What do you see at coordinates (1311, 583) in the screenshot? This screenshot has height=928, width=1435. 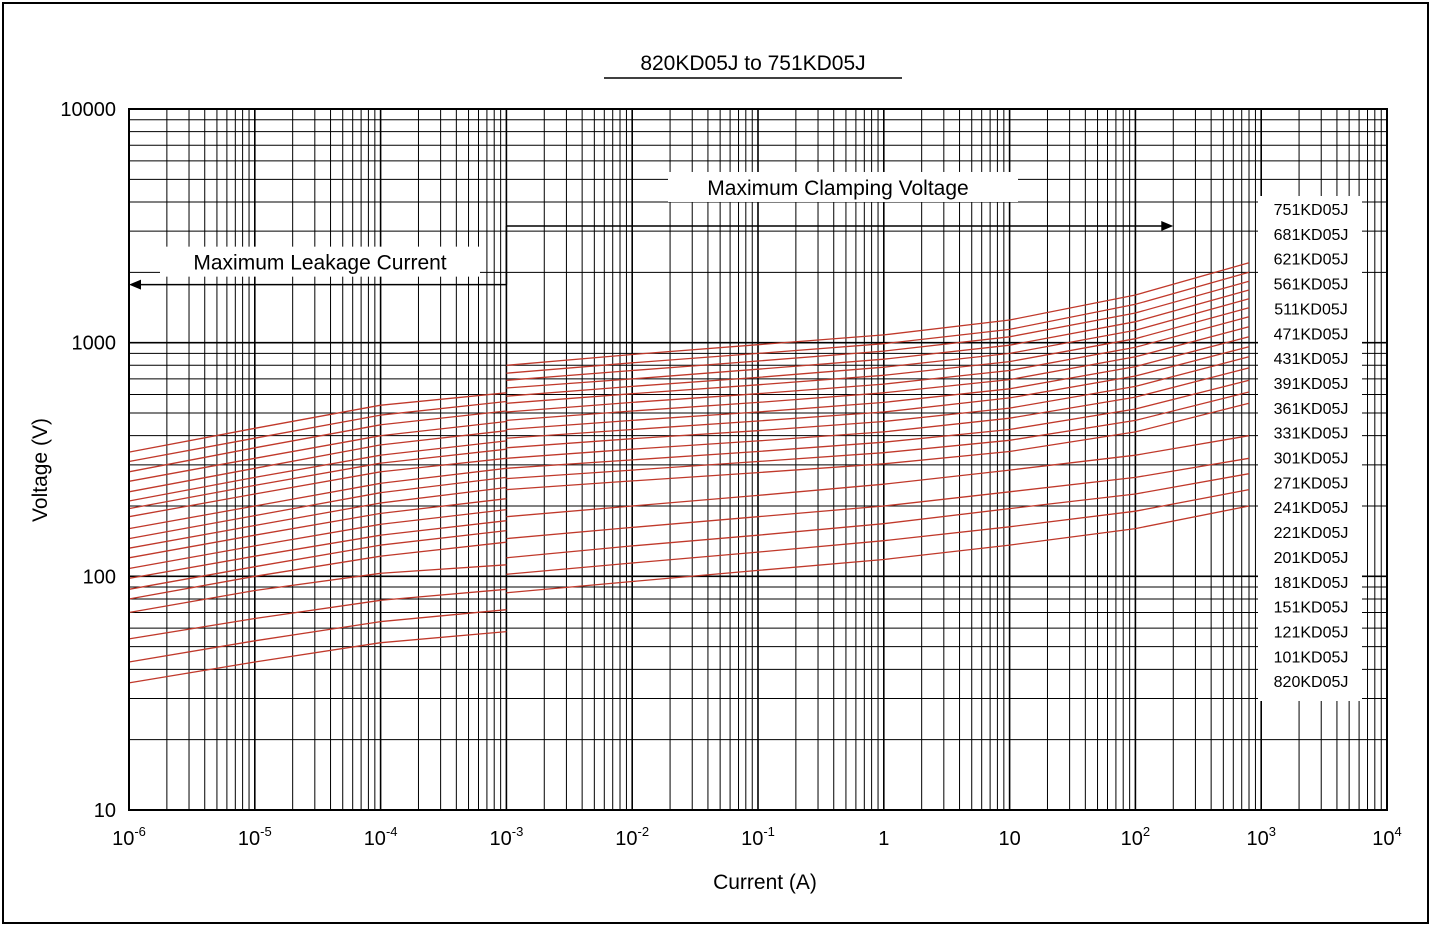 I see `legend-entry: 181KD05J` at bounding box center [1311, 583].